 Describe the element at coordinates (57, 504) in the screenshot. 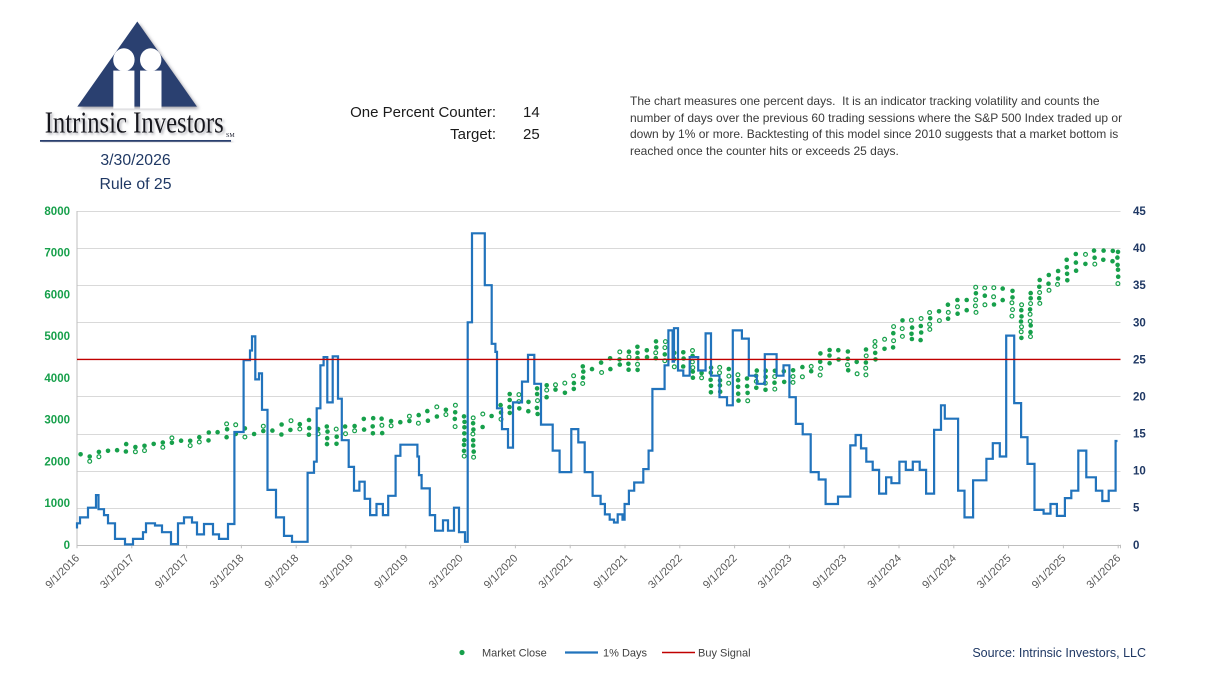

I see `svg-text: 1000` at that location.